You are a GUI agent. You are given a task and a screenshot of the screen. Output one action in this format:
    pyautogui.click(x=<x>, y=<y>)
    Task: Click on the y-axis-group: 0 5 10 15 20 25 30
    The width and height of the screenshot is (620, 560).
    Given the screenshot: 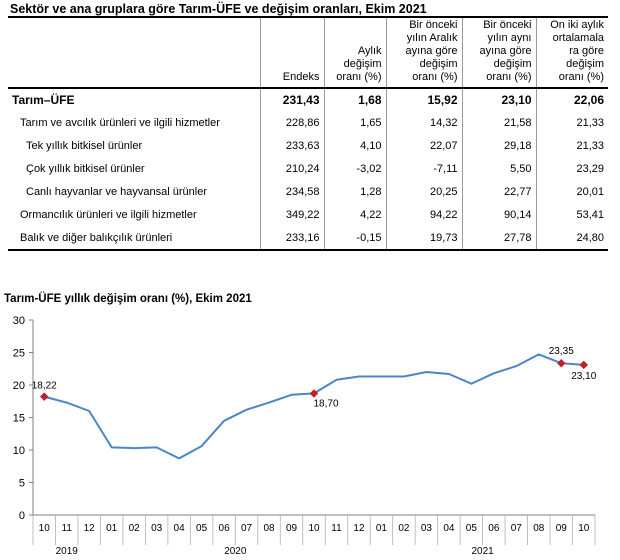 What is the action you would take?
    pyautogui.click(x=23, y=418)
    